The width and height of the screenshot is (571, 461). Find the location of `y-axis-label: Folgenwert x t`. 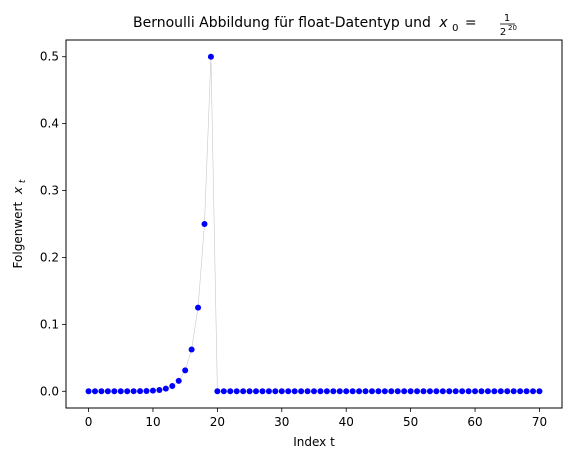

y-axis-label: Folgenwert x t is located at coordinates (19, 223).